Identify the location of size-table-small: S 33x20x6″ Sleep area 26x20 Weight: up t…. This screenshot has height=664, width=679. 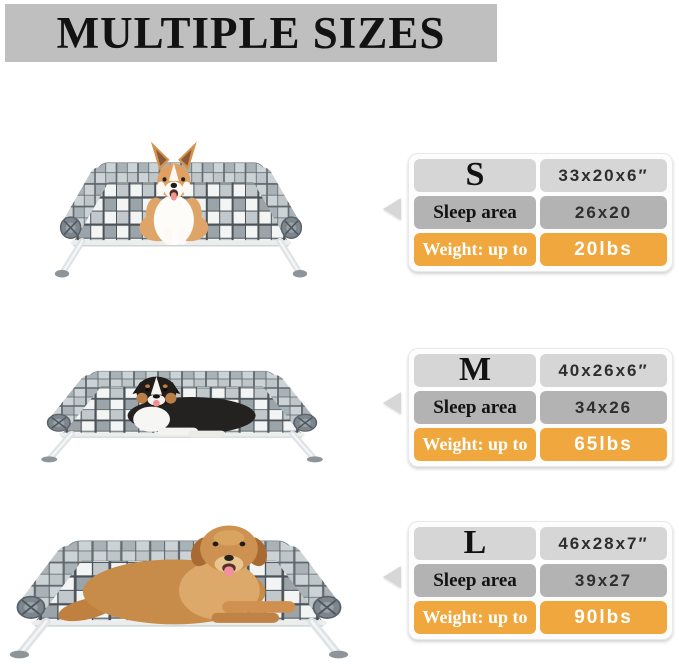
(540, 212).